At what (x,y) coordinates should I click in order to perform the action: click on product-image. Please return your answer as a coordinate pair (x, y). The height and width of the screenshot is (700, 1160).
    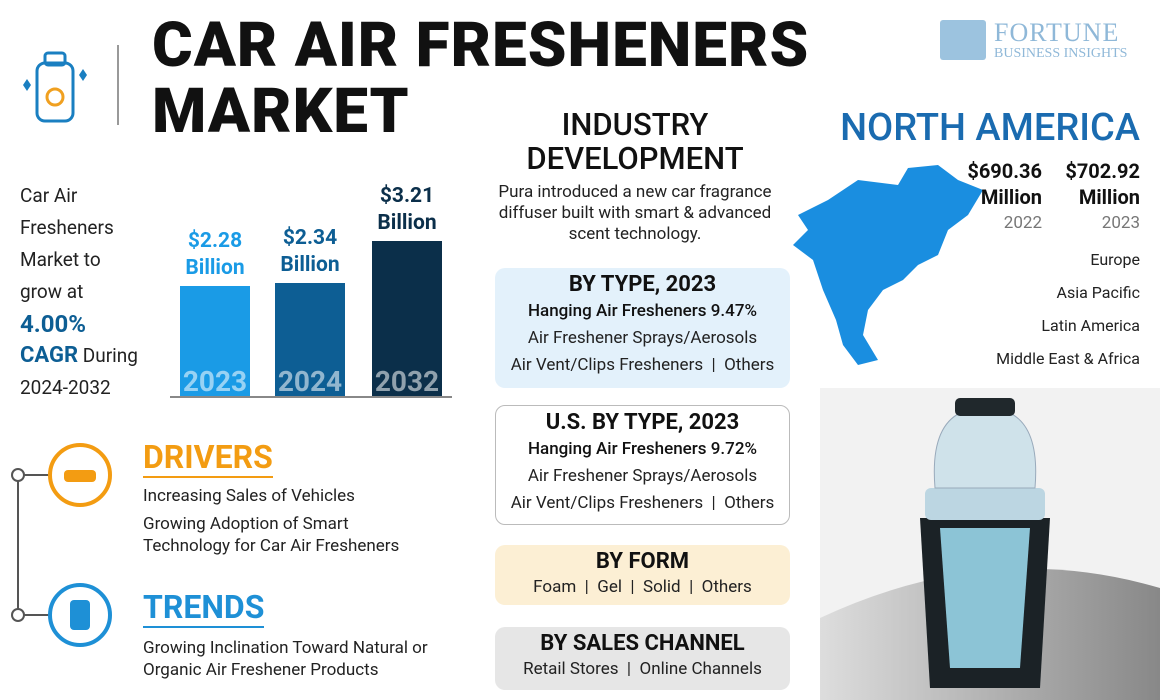
    Looking at the image, I should click on (990, 544).